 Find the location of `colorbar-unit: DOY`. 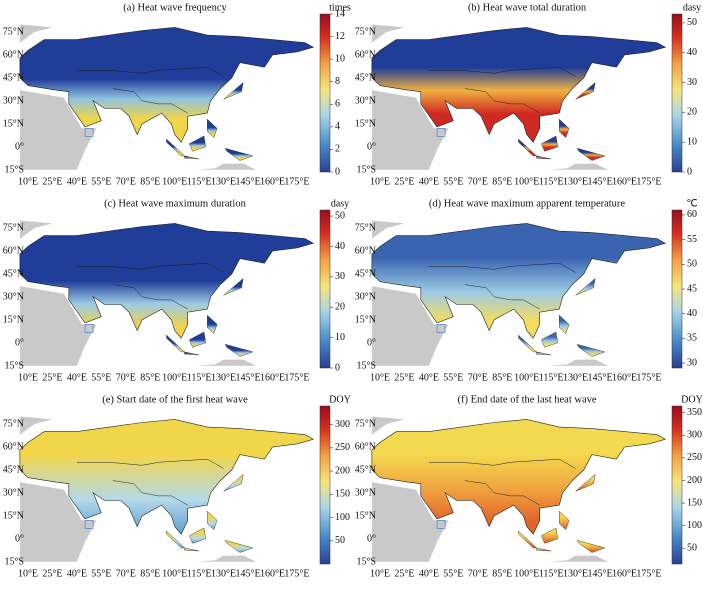

colorbar-unit: DOY is located at coordinates (692, 399).